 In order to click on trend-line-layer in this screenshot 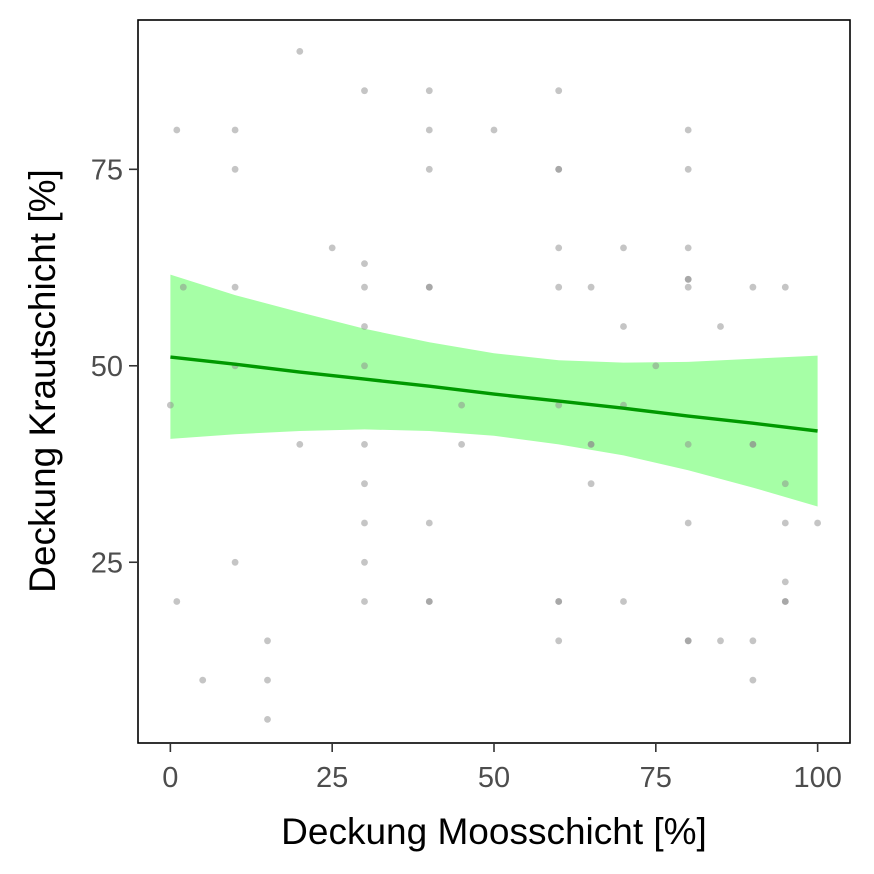, I will do `click(494, 394)`.